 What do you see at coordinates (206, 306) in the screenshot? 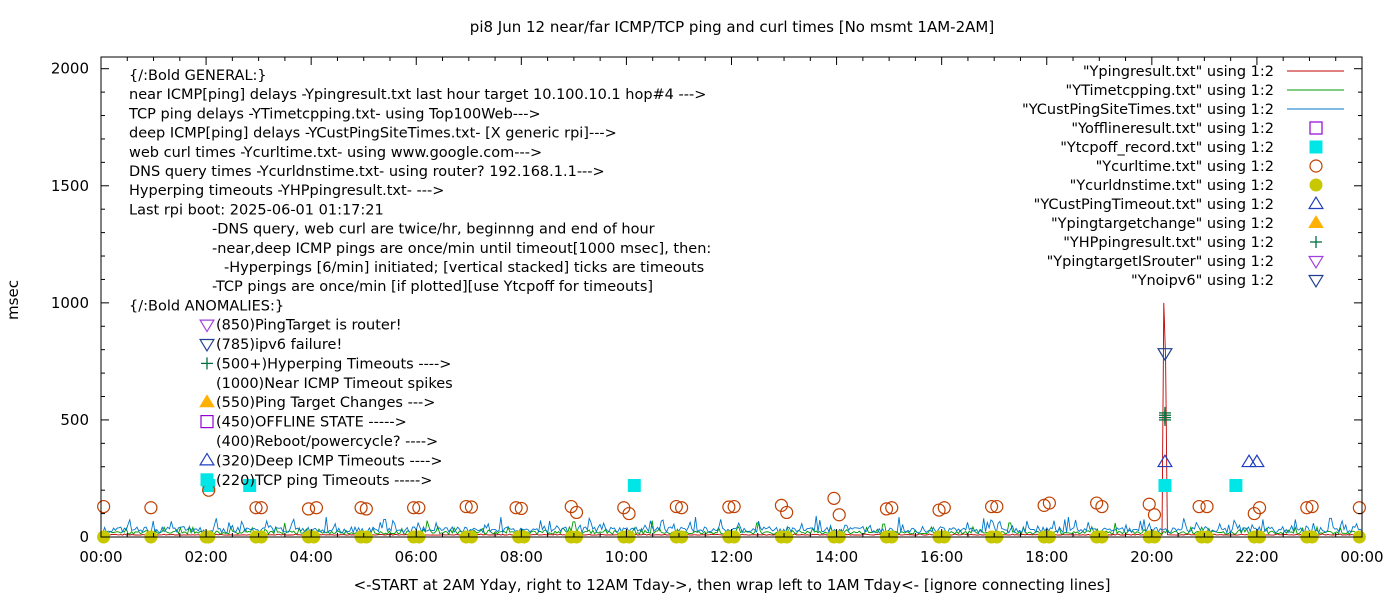
I see `note-line: {/:Bold ANOMALIES:}` at bounding box center [206, 306].